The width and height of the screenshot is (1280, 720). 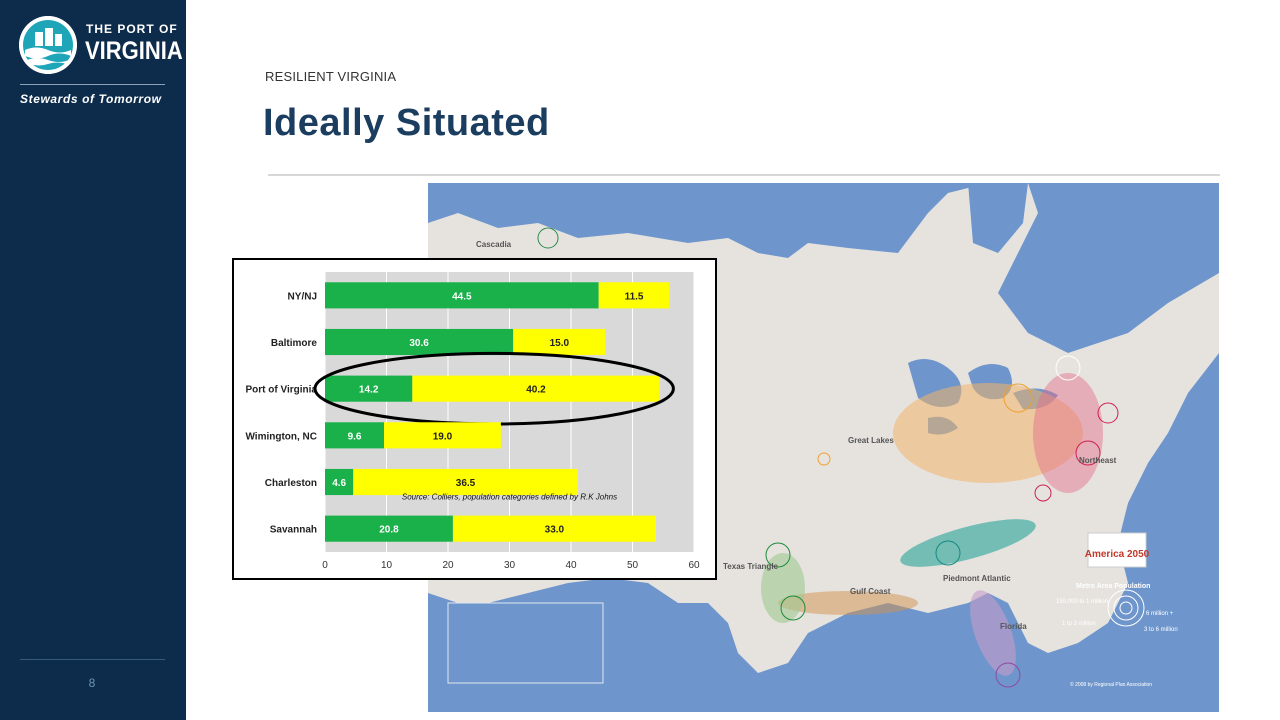 I want to click on bar-value-label: 19.0, so click(x=443, y=436).